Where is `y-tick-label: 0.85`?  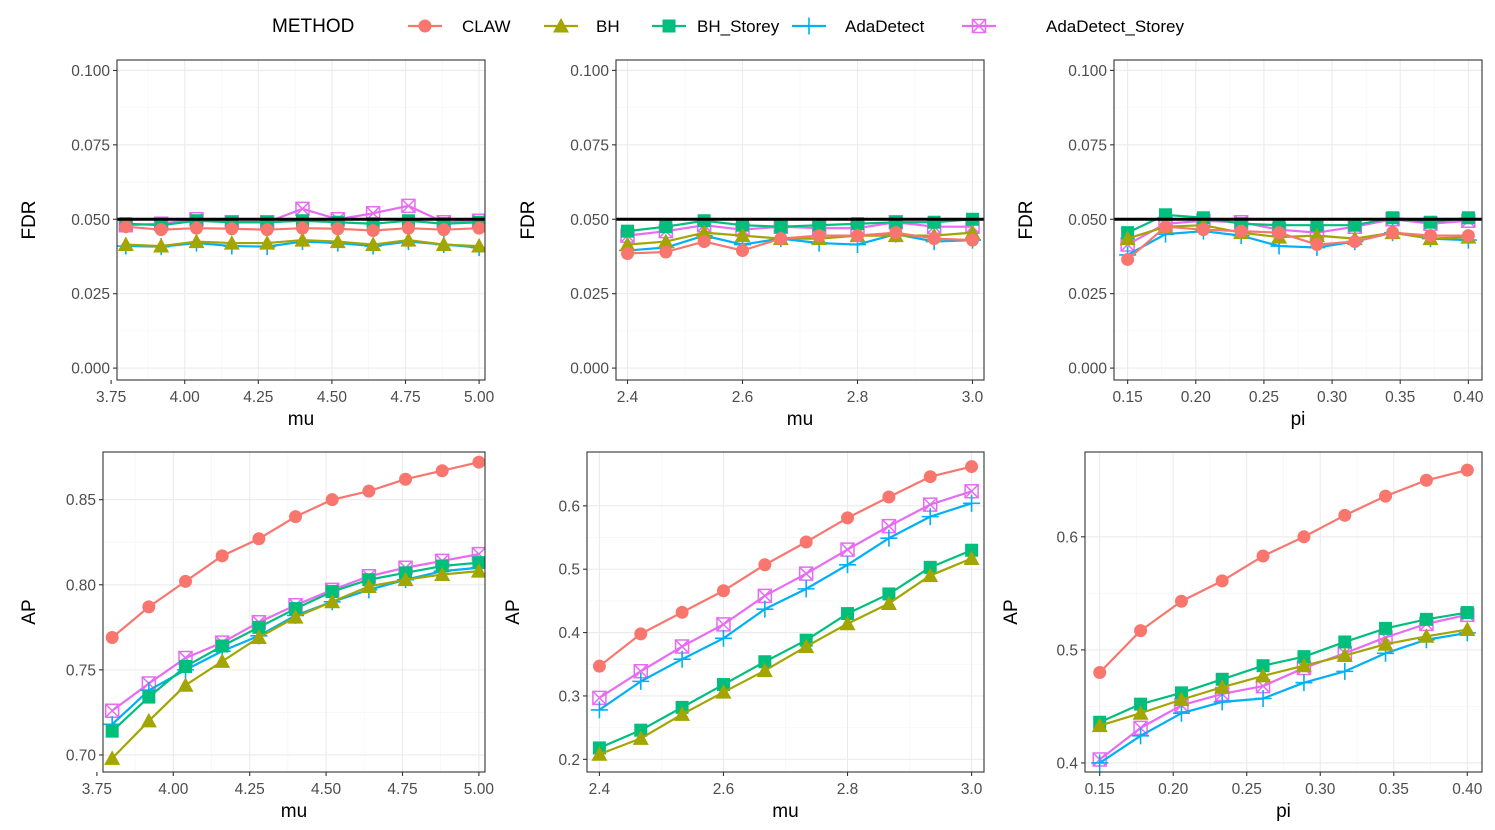 y-tick-label: 0.85 is located at coordinates (81, 500).